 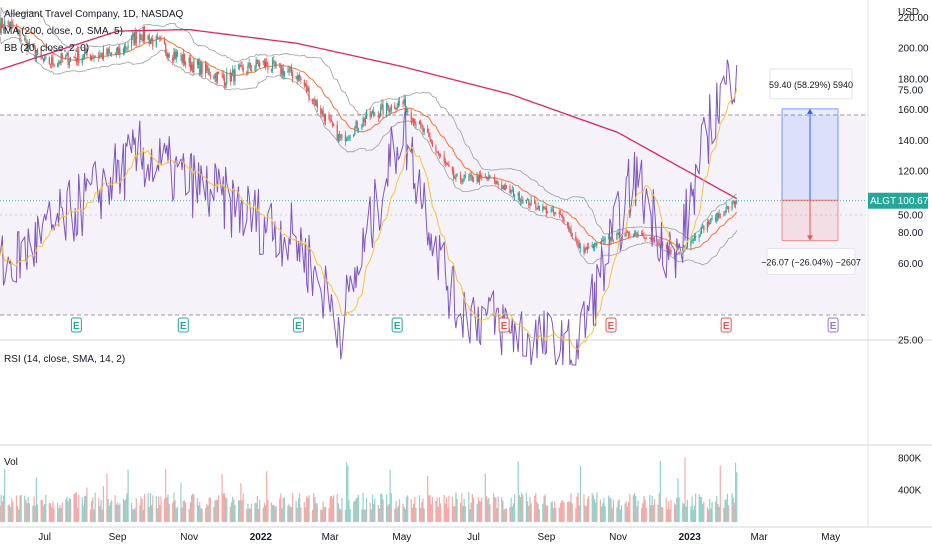 What do you see at coordinates (397, 325) in the screenshot?
I see `earnings-marker` at bounding box center [397, 325].